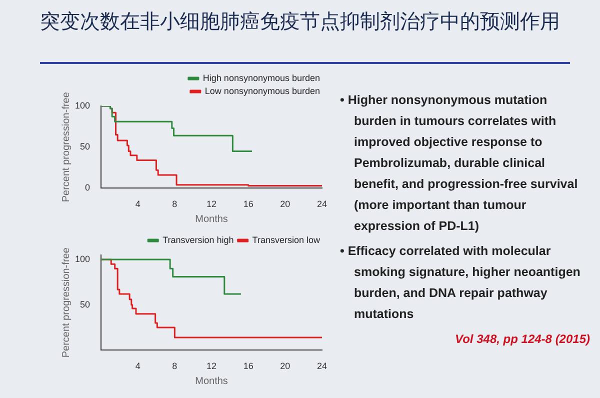  What do you see at coordinates (262, 91) in the screenshot?
I see `legend-label: Low nonsynonymous burden` at bounding box center [262, 91].